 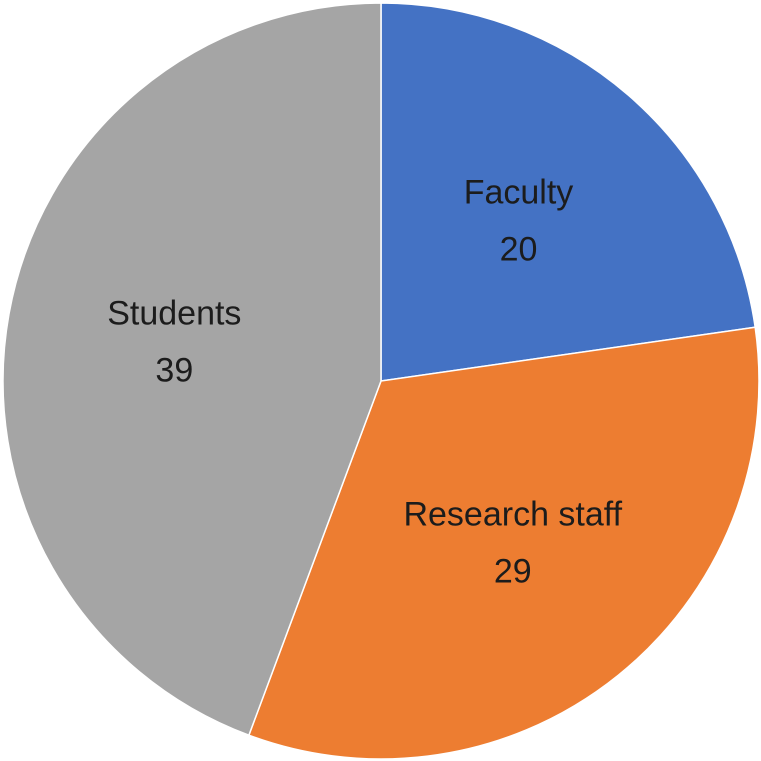 I want to click on slice-value: 39, so click(x=174, y=371).